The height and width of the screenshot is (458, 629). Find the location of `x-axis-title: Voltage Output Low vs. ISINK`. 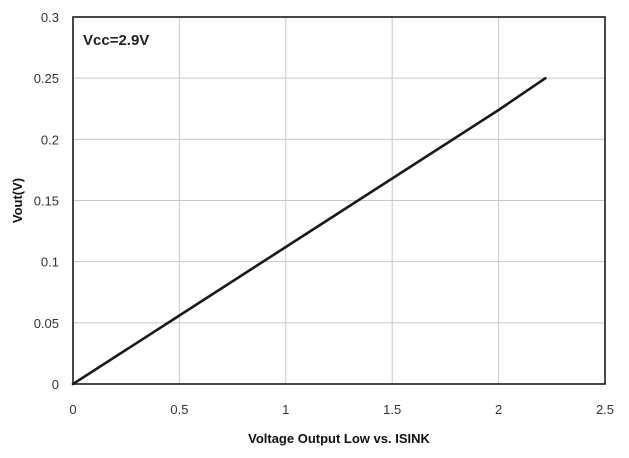

x-axis-title: Voltage Output Low vs. ISINK is located at coordinates (339, 438).